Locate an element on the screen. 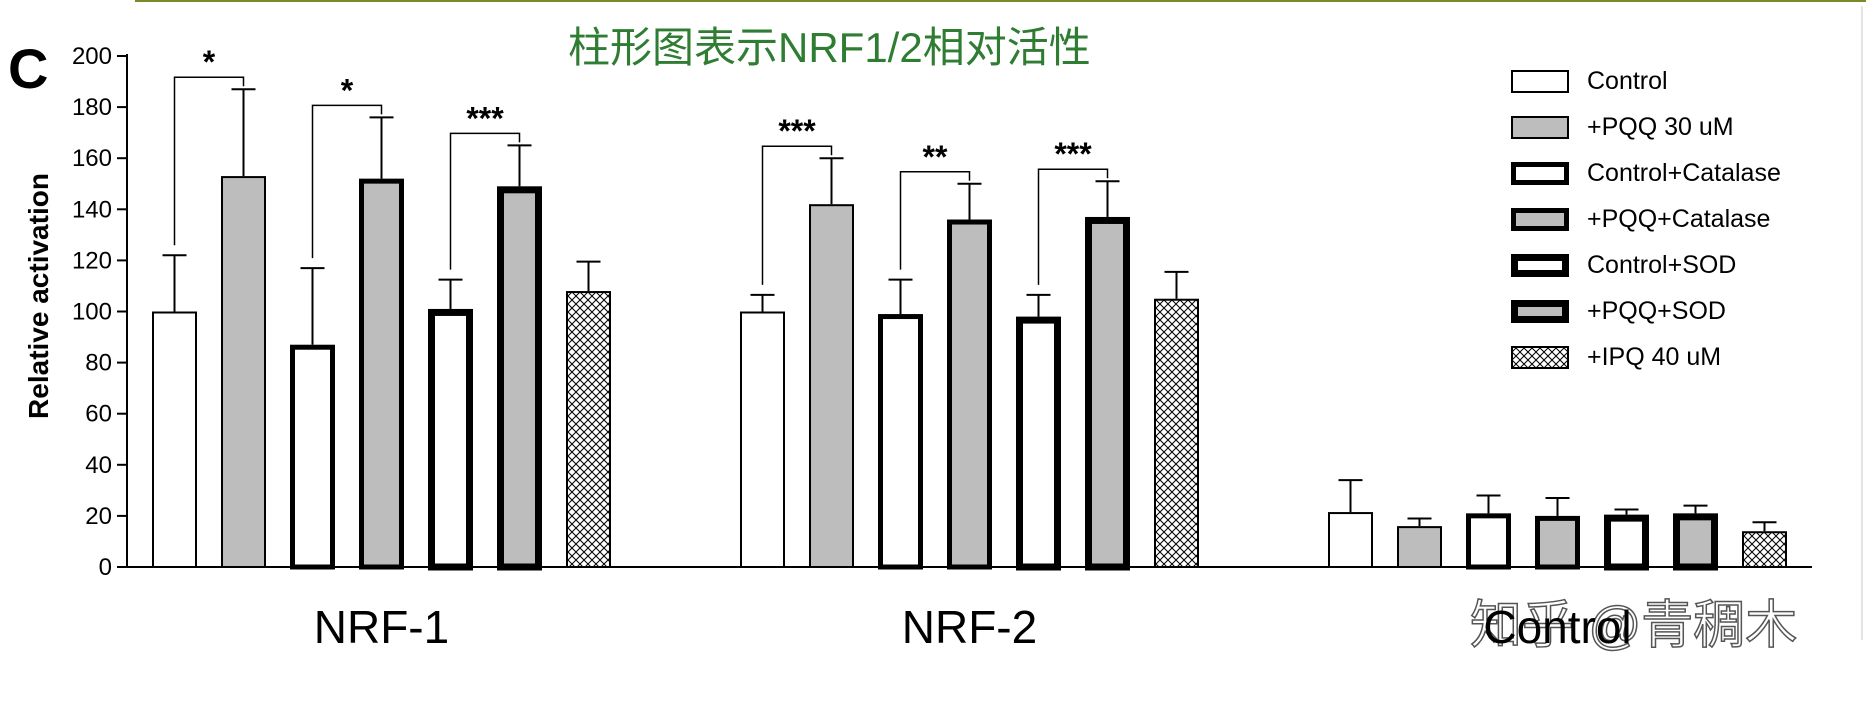  legend-label: Control is located at coordinates (1627, 81).